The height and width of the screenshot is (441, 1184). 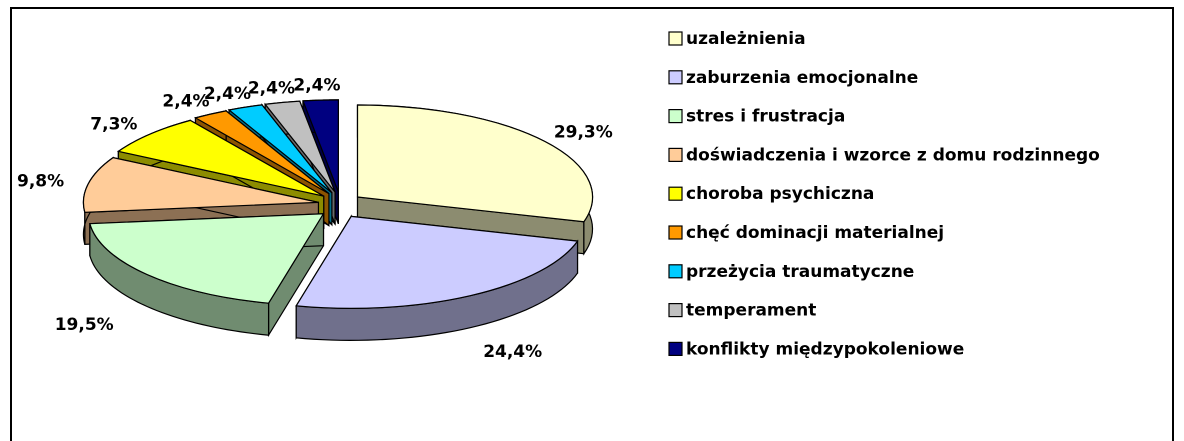 What do you see at coordinates (751, 311) in the screenshot?
I see `legend-label: temperament` at bounding box center [751, 311].